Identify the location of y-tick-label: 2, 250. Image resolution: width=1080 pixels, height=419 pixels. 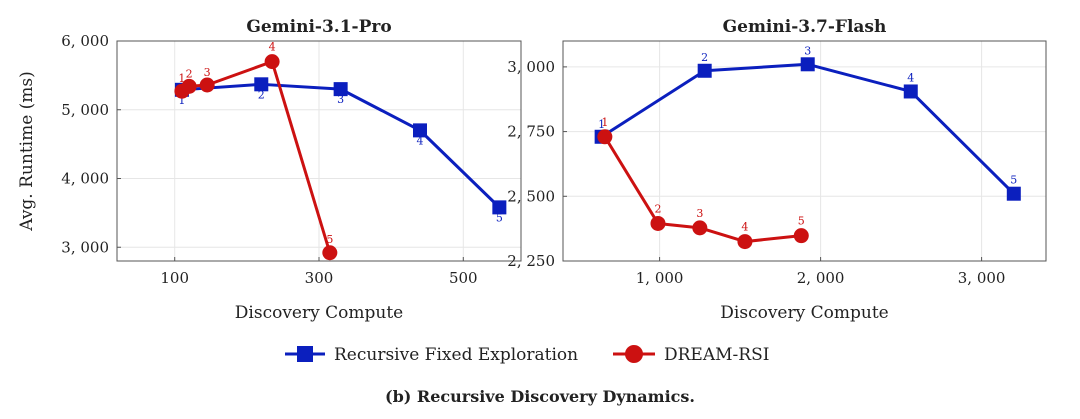
(531, 261).